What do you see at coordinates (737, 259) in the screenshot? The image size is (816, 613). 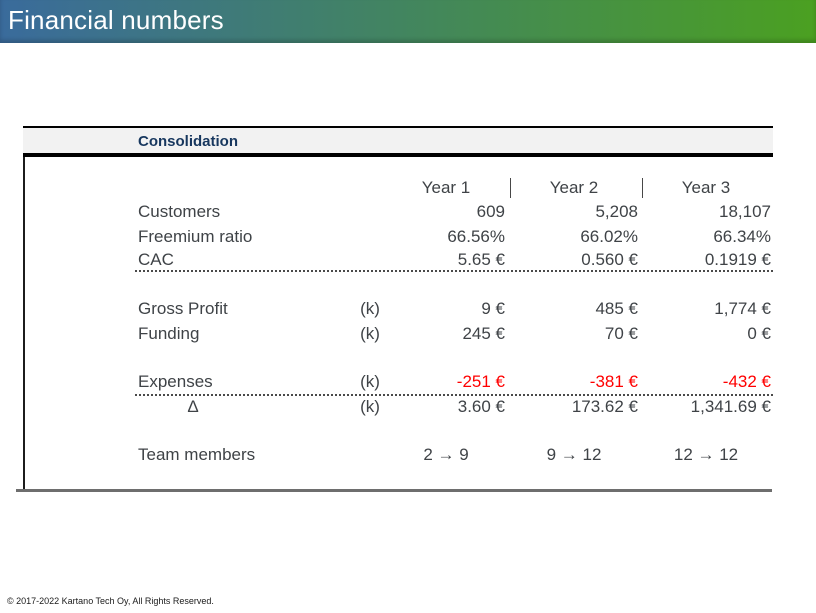 I see `cell-year3: 0.1919 €` at bounding box center [737, 259].